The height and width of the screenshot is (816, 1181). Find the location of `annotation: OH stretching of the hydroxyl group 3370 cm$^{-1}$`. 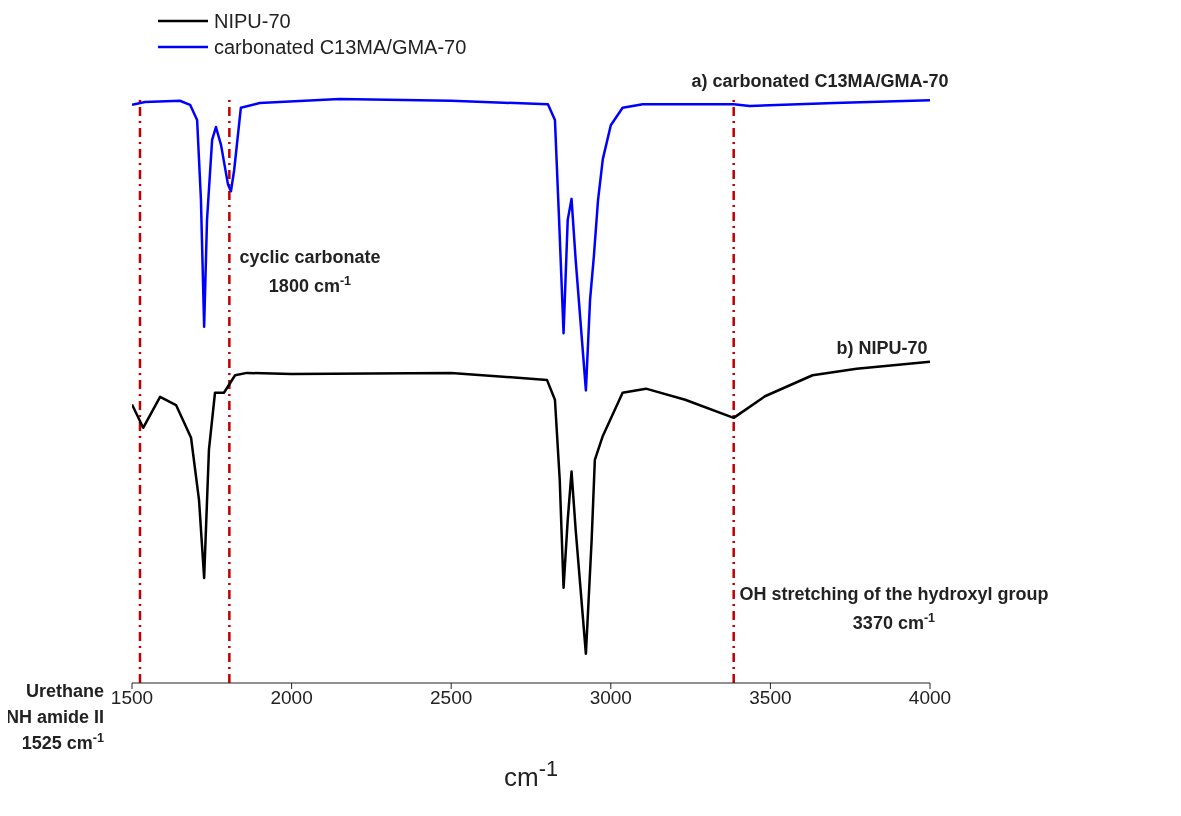

annotation: OH stretching of the hydroxyl group 3370 cm$^{-1}$ is located at coordinates (894, 608).